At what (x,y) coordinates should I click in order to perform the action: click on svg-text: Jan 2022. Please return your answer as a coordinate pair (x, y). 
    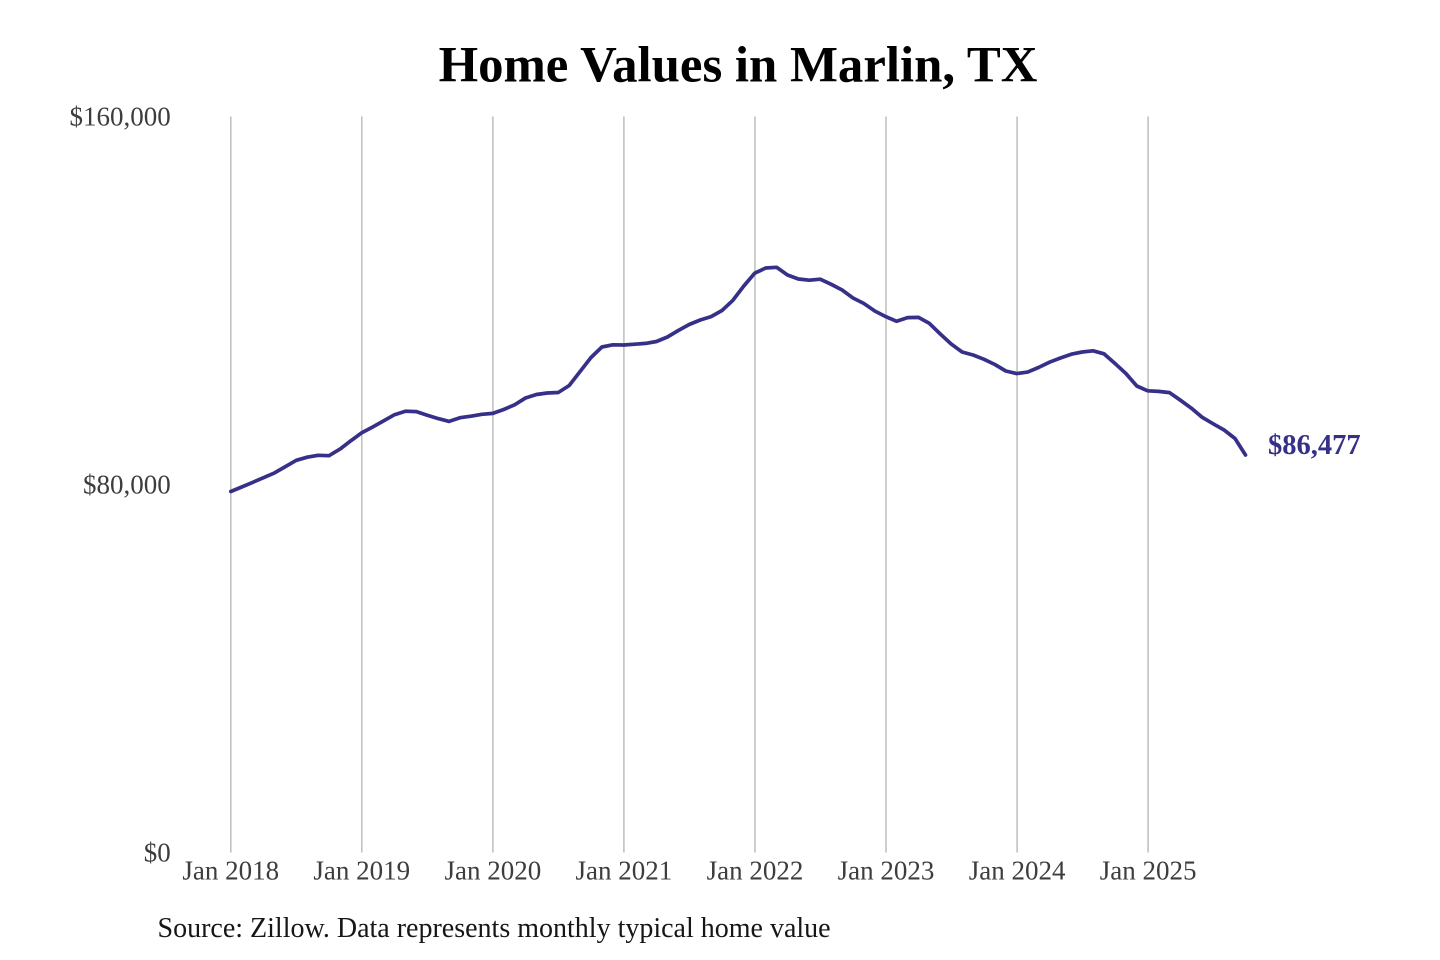
    Looking at the image, I should click on (755, 871).